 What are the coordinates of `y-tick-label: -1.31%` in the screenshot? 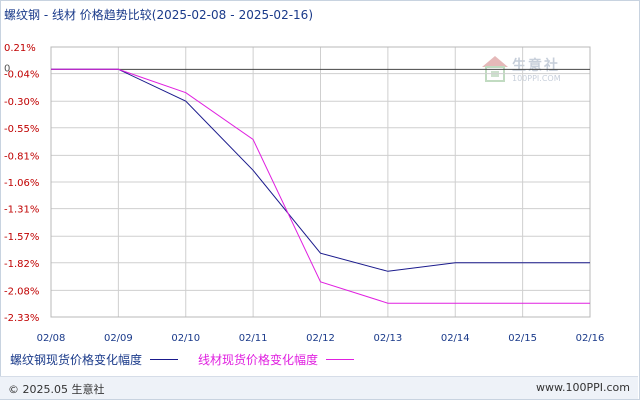 It's located at (21, 210).